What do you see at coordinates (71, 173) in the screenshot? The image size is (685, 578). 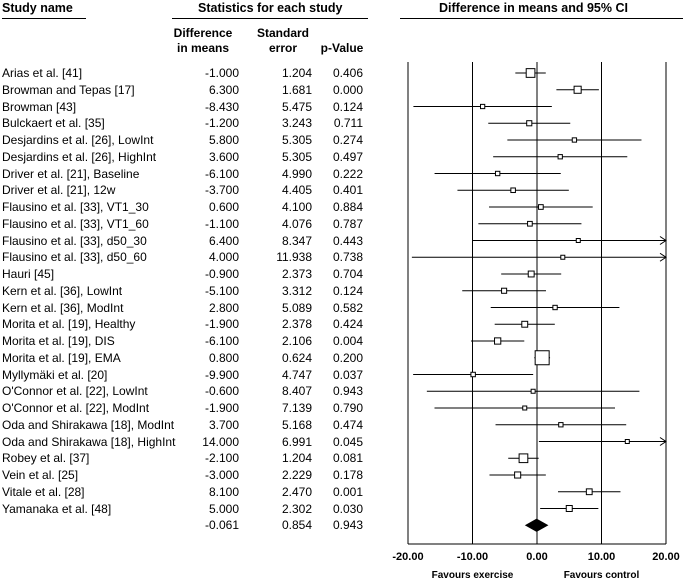 I see `study-name: Driver et al. [21], Baseline` at bounding box center [71, 173].